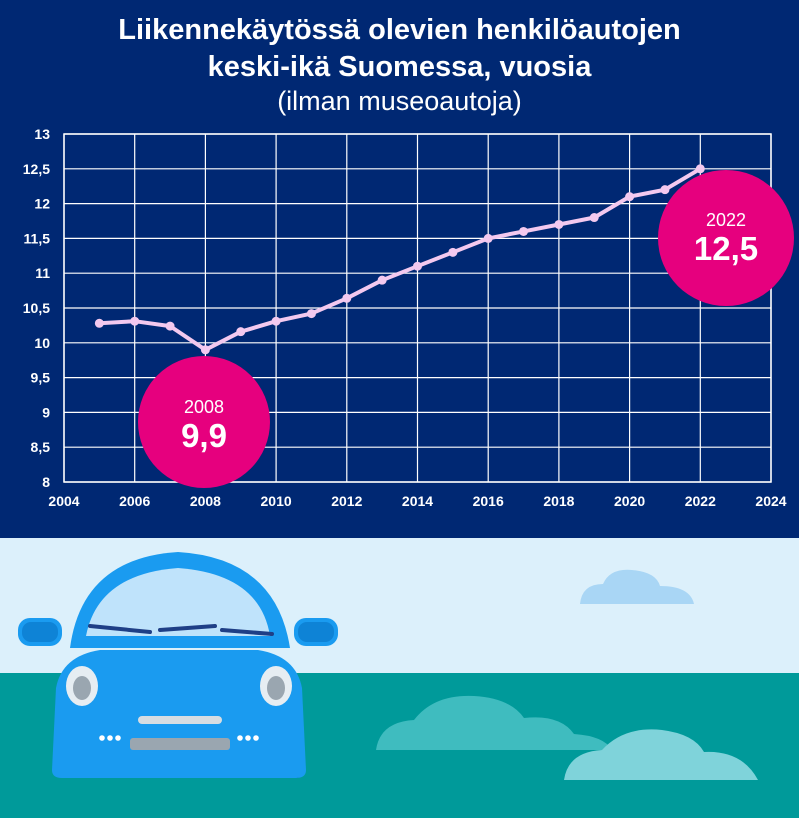 The width and height of the screenshot is (799, 818). Describe the element at coordinates (629, 501) in the screenshot. I see `x-tick-label: 2020` at that location.